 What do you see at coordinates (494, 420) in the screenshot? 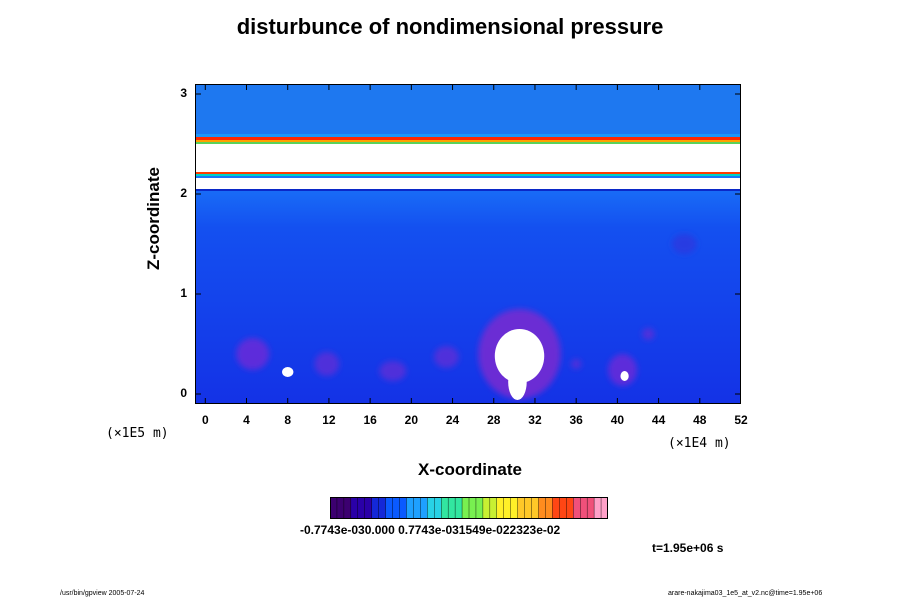
I see `x-tick-label: 28` at bounding box center [494, 420].